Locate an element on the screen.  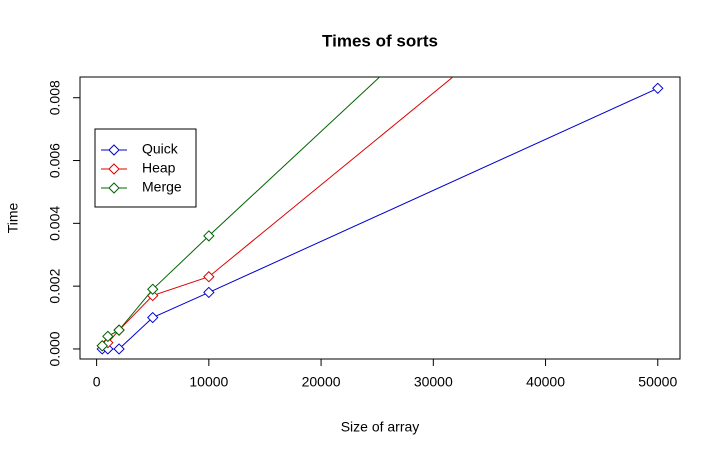
x-axis-label: Size of array is located at coordinates (380, 427).